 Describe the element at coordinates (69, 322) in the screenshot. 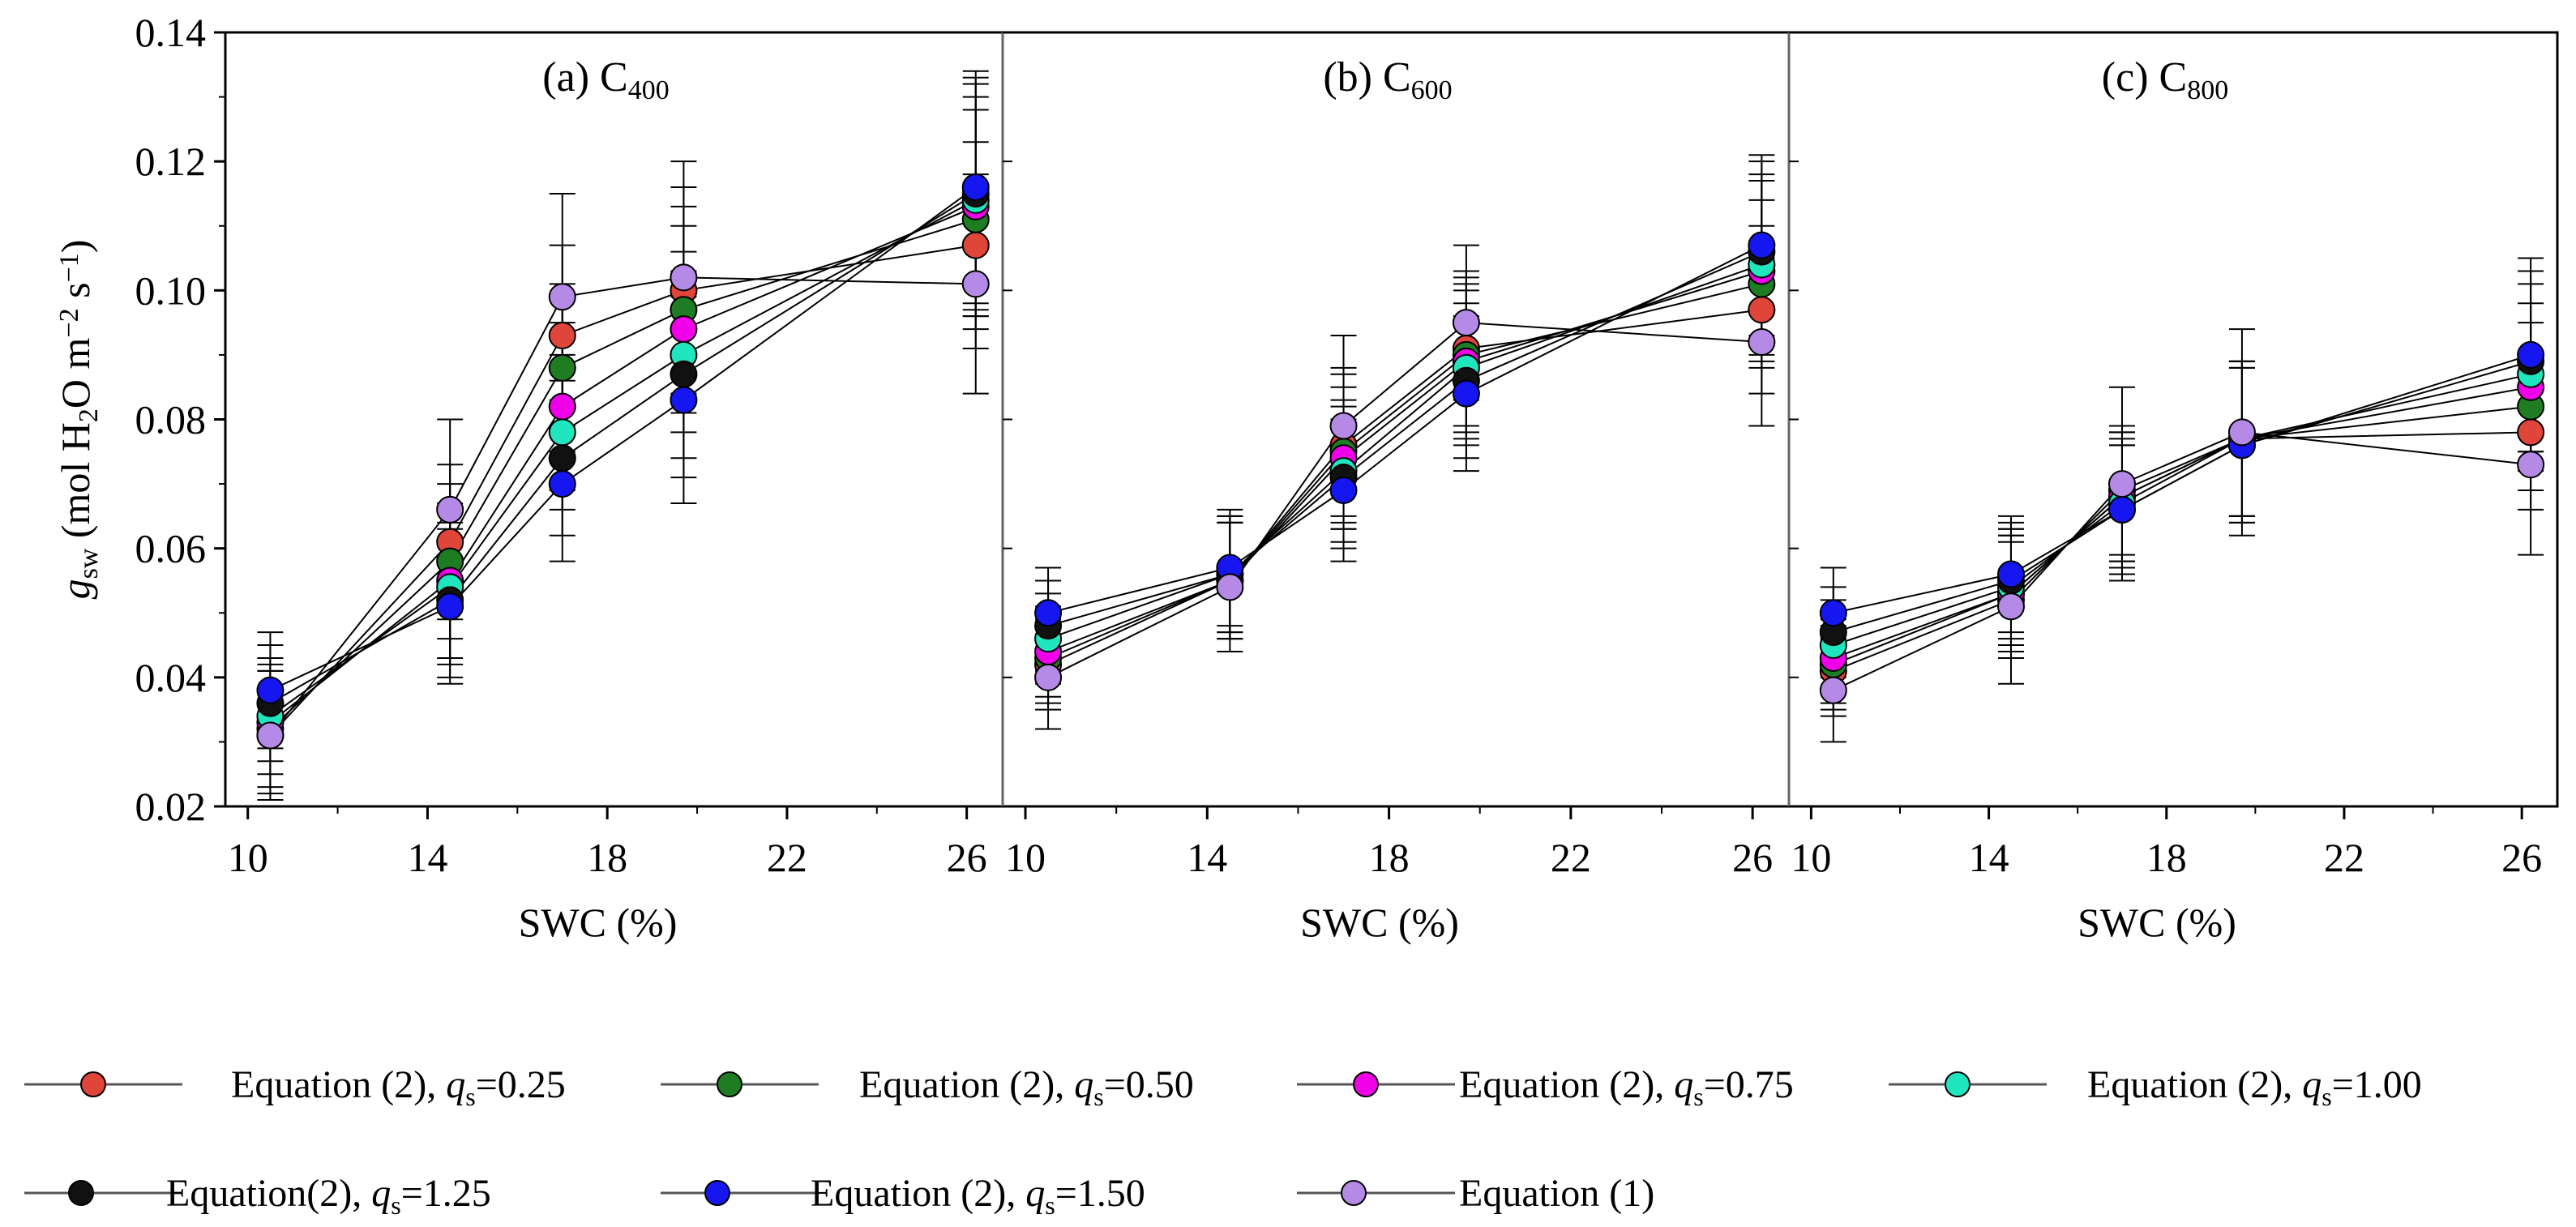

I see `y-axis-unit-exp: −2` at that location.